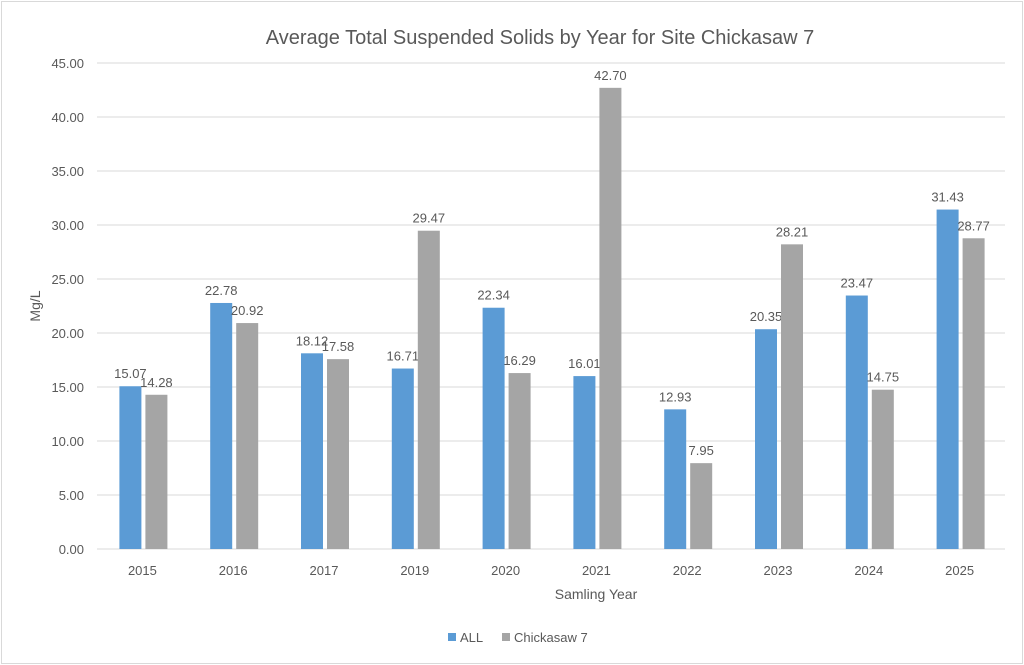 The height and width of the screenshot is (665, 1024). What do you see at coordinates (947, 197) in the screenshot?
I see `data-label: 31.43` at bounding box center [947, 197].